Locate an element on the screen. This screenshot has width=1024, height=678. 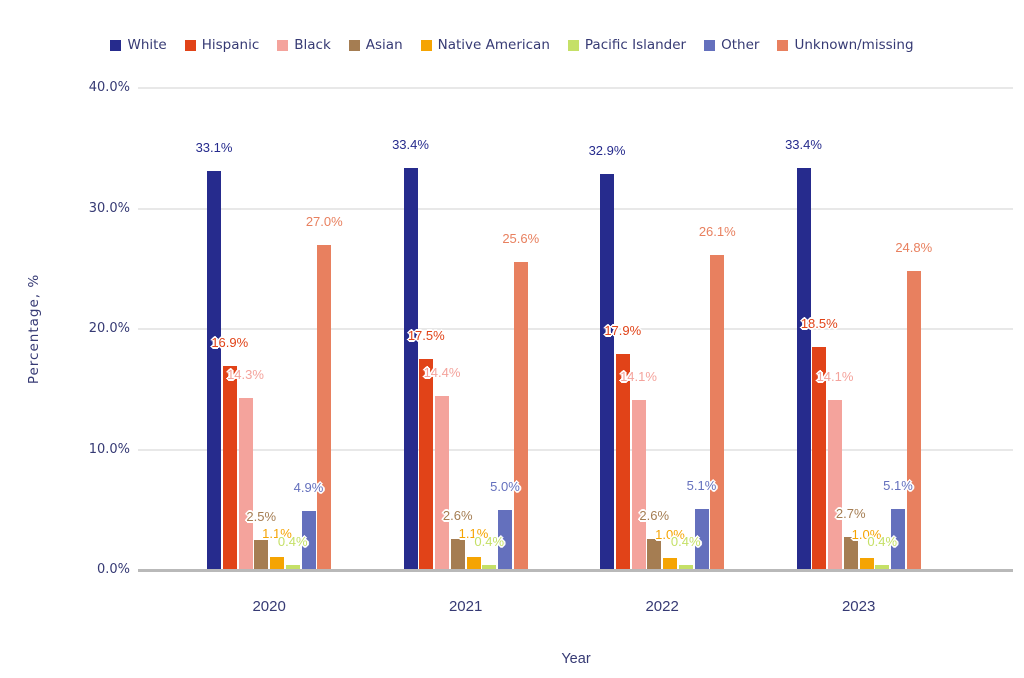
bar-hispanic-2022 is located at coordinates (622, 462).